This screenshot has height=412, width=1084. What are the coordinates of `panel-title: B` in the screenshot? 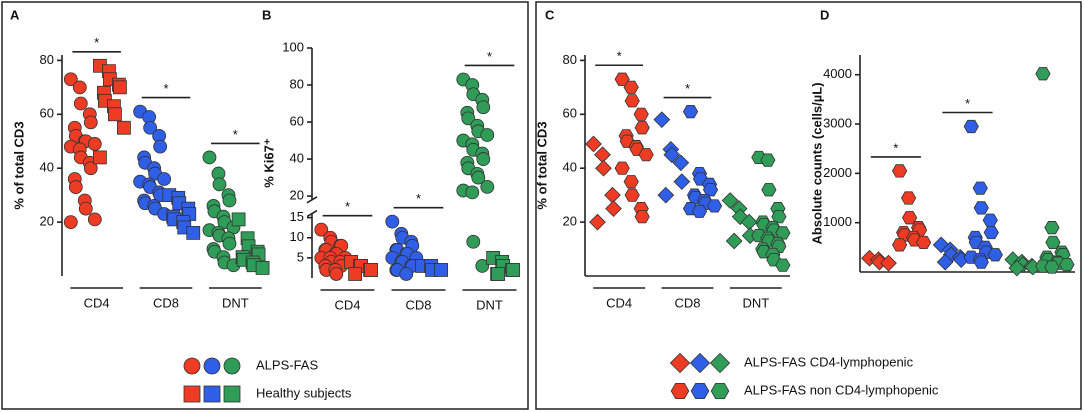 It's located at (266, 14).